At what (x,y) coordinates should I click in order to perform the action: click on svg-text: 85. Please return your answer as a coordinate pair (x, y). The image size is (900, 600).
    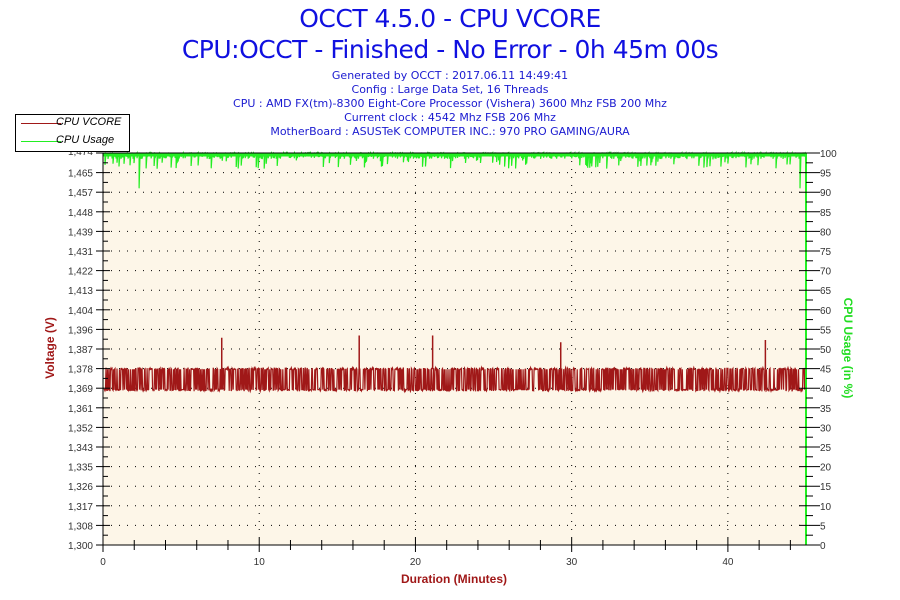
    Looking at the image, I should click on (826, 213).